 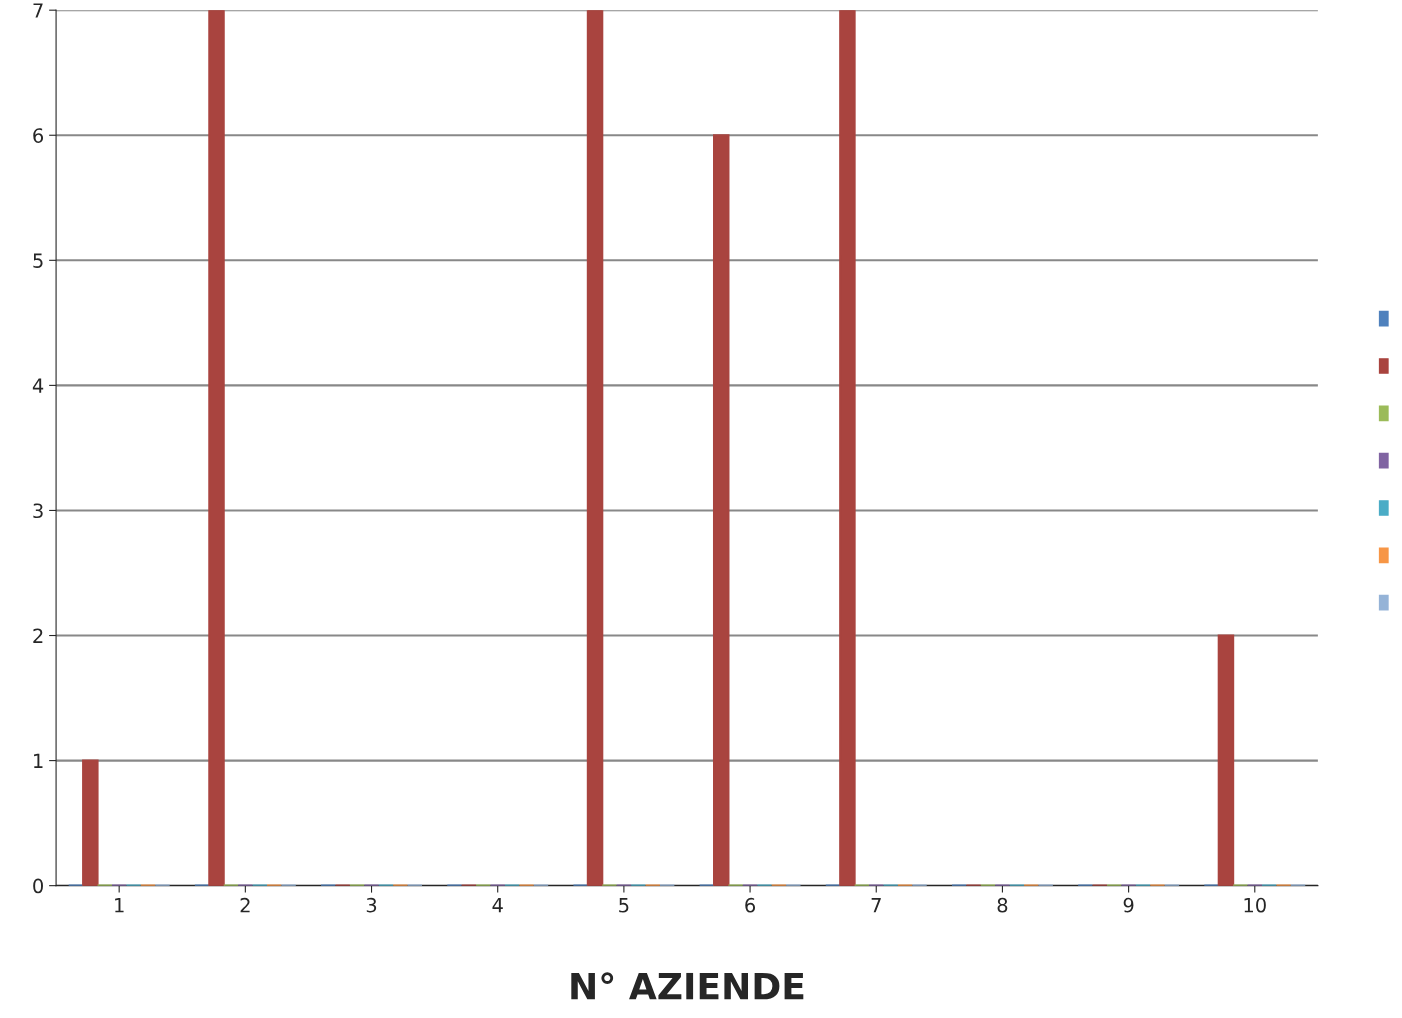 I want to click on x-tick-label: 6, so click(x=750, y=905).